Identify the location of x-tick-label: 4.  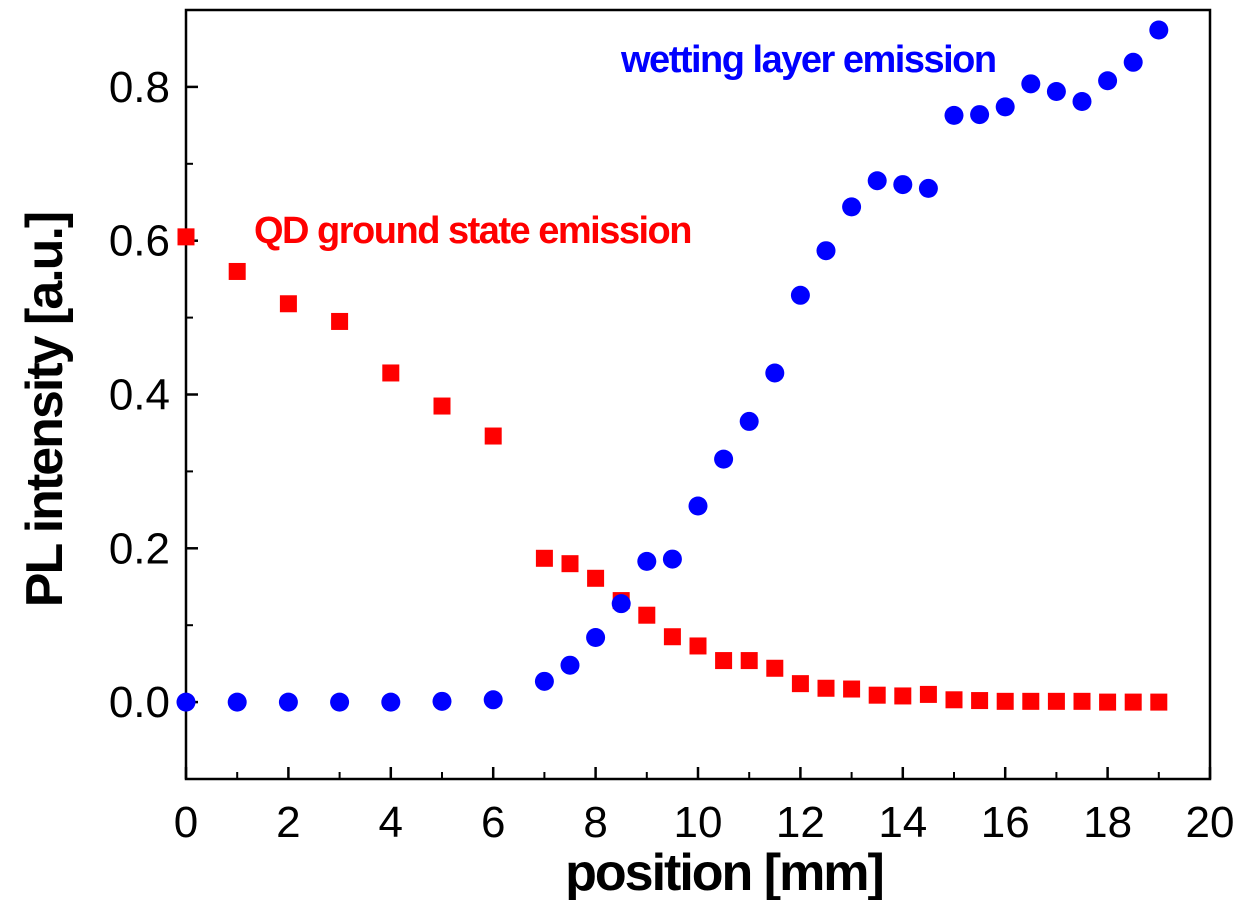
(391, 822).